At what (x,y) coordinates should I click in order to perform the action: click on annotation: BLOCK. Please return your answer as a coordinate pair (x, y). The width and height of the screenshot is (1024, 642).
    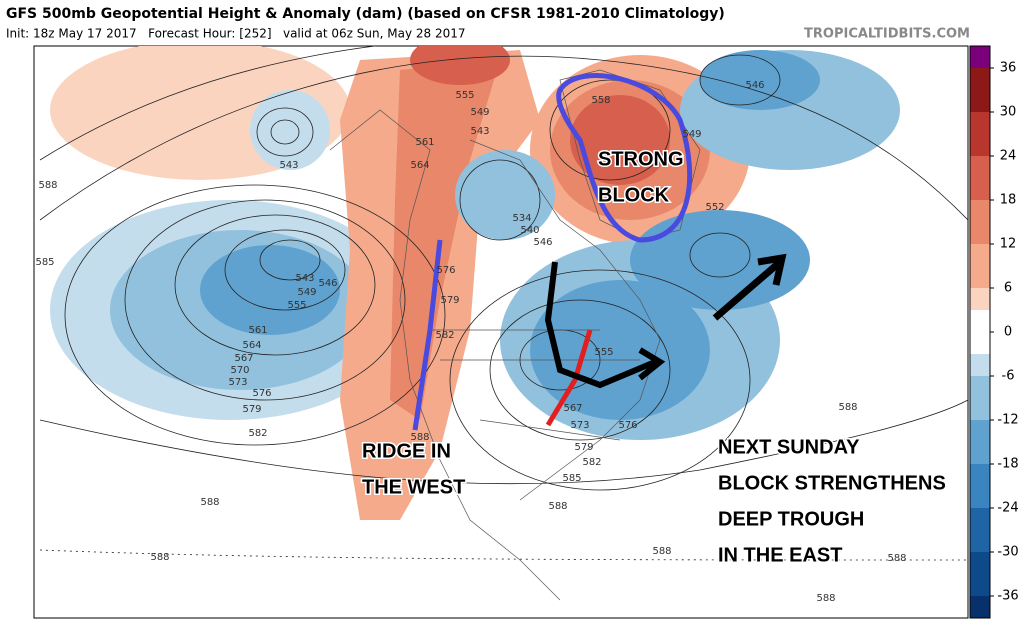
    Looking at the image, I should click on (634, 195).